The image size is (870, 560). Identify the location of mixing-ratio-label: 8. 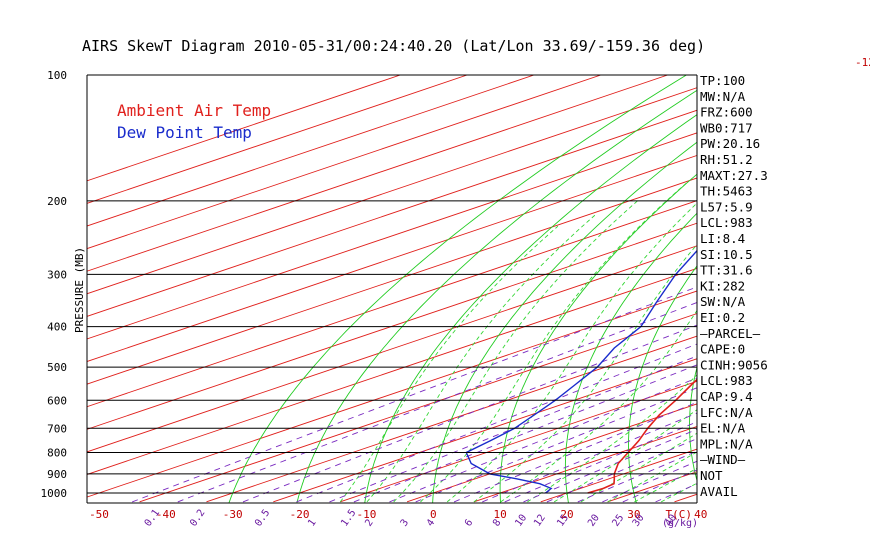
(497, 522).